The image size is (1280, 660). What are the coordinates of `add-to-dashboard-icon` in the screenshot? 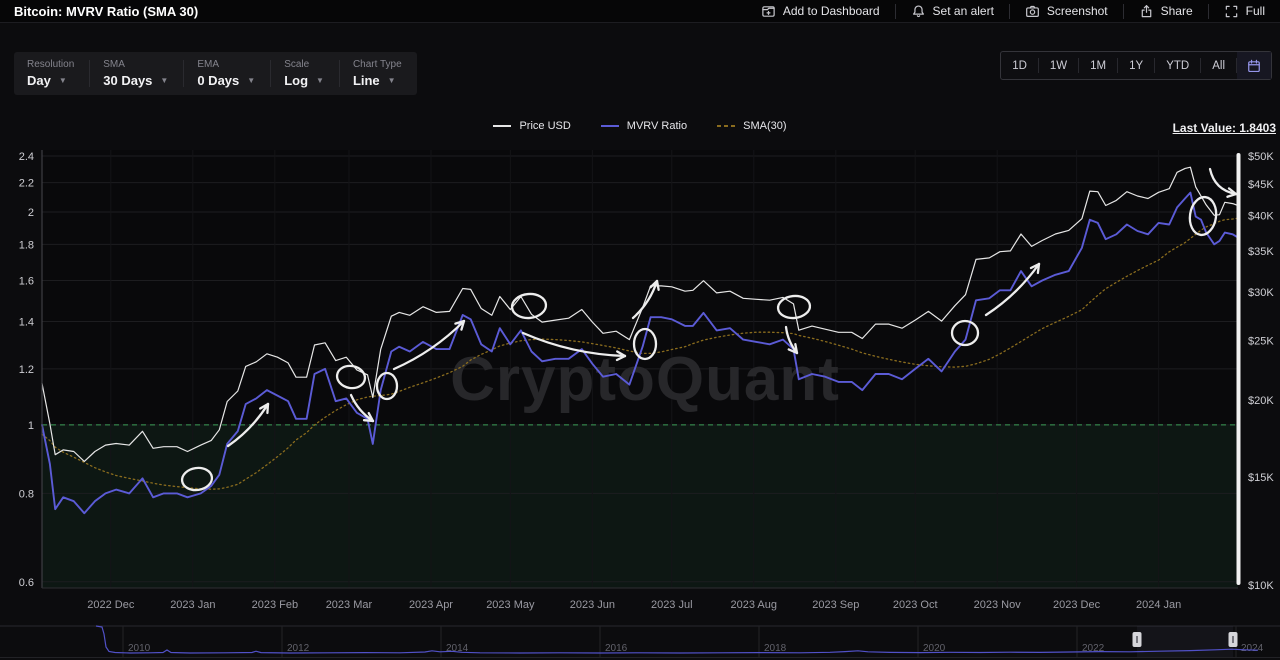 It's located at (768, 11).